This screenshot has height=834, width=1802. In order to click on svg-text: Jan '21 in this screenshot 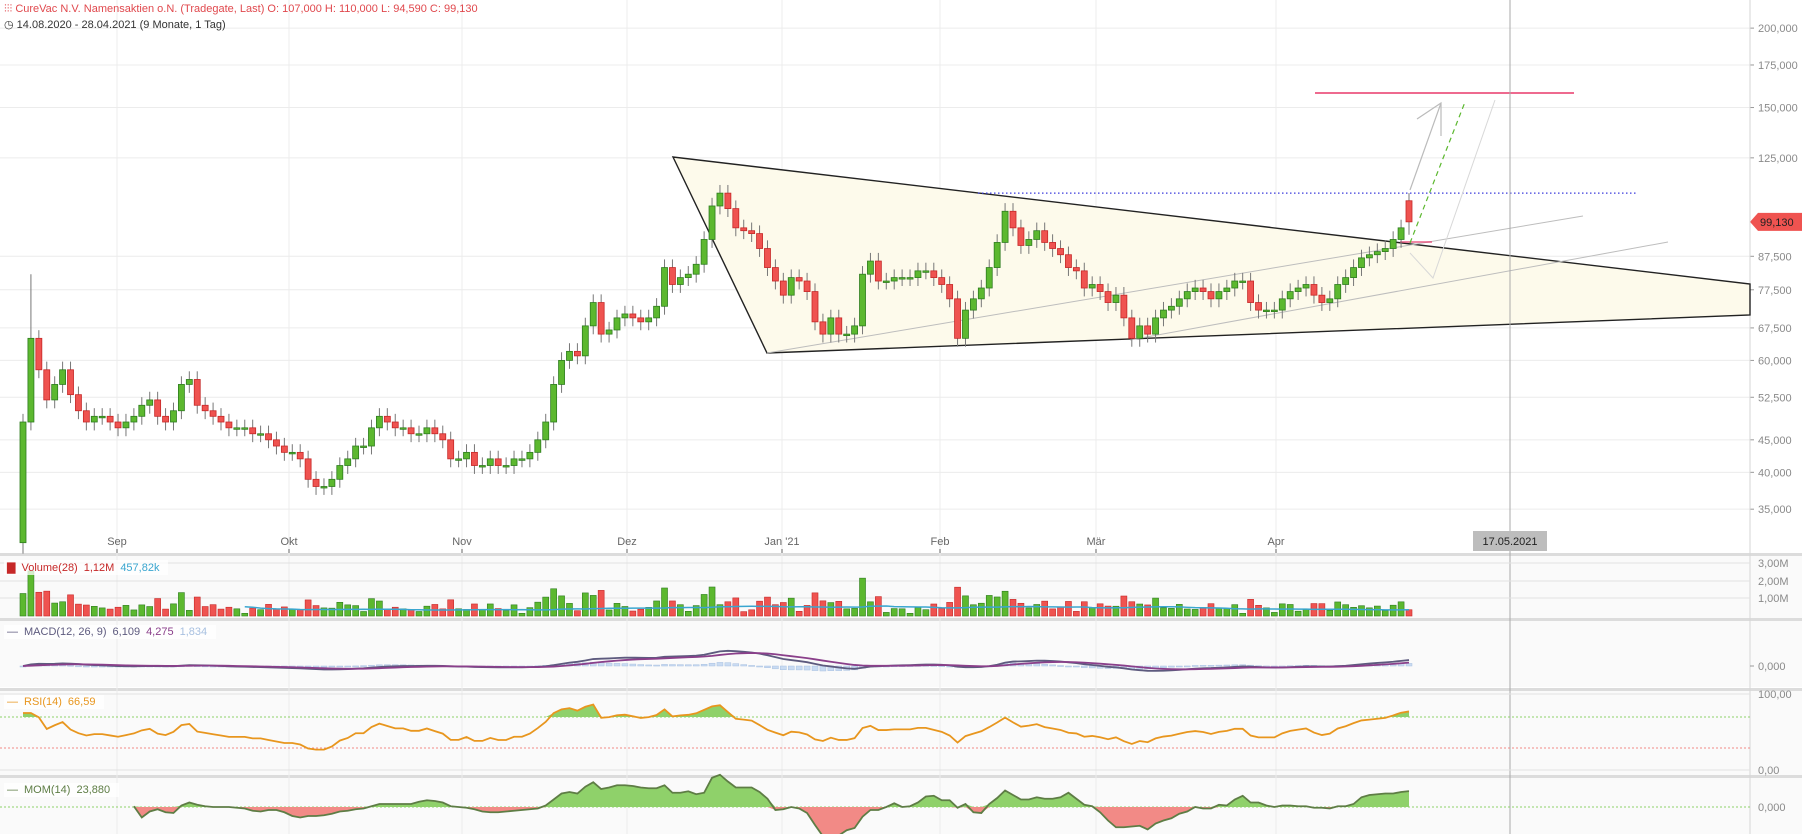, I will do `click(781, 542)`.